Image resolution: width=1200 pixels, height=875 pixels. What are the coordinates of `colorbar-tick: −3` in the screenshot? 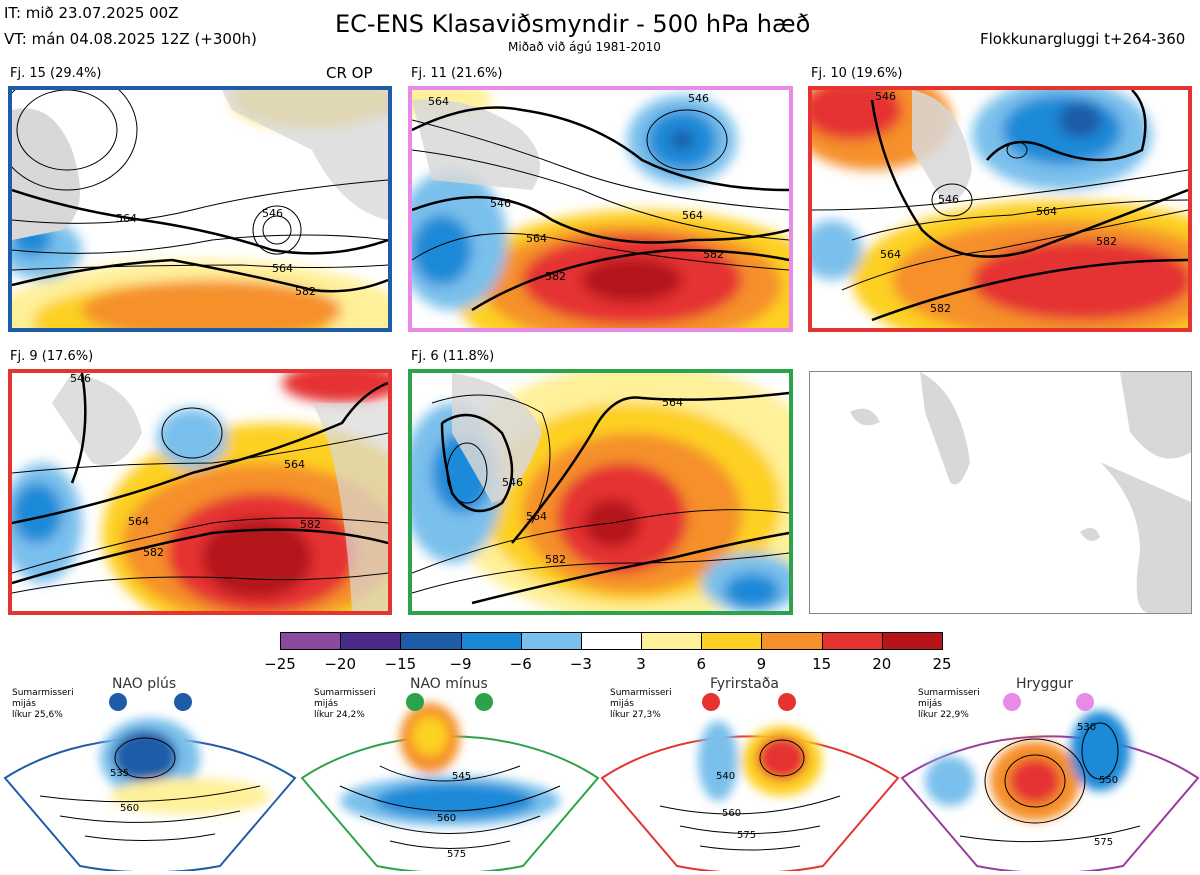 It's located at (580, 664).